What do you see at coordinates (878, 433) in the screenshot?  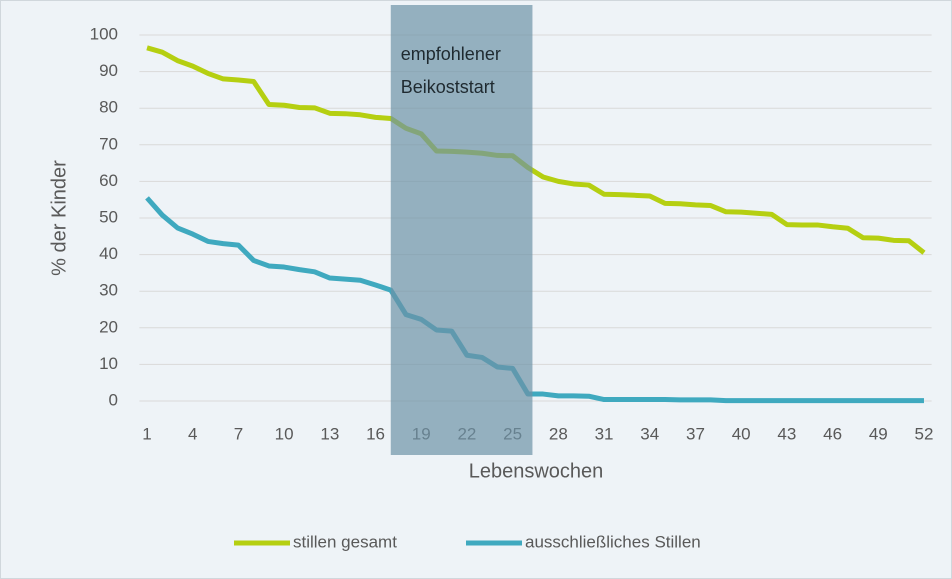 I see `x-tick-label: 49` at bounding box center [878, 433].